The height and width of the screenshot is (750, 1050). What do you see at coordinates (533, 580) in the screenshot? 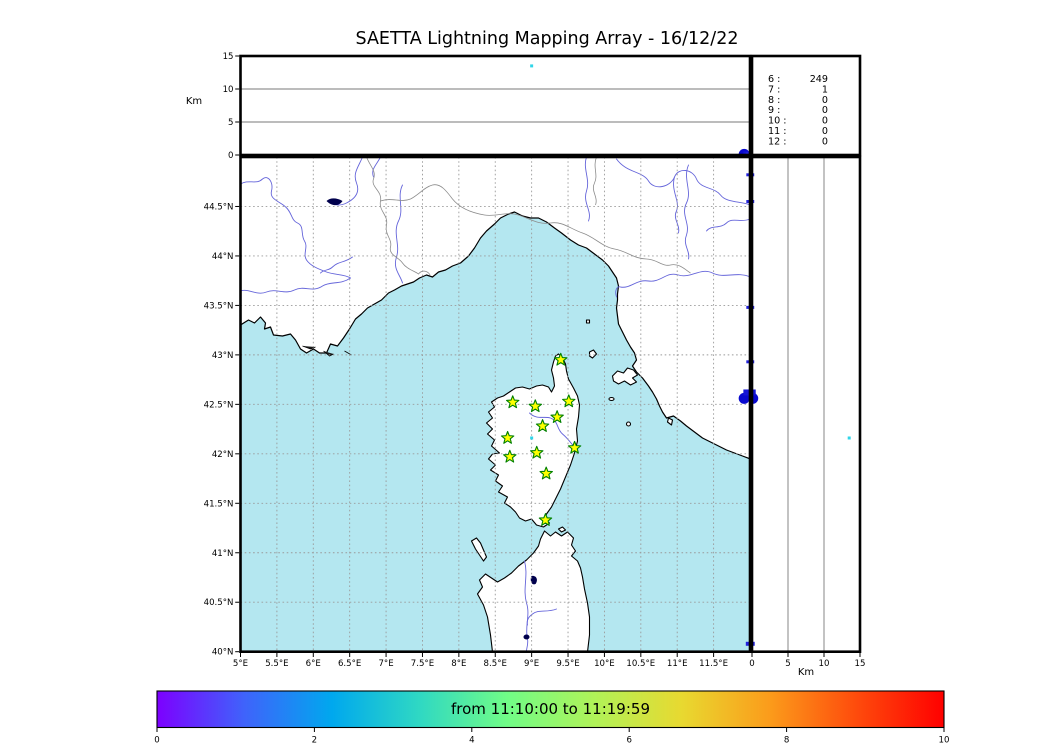
I see `lake-coghinas` at bounding box center [533, 580].